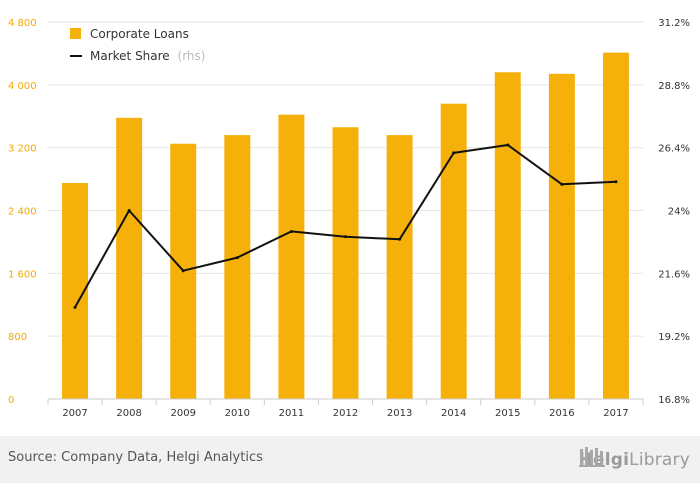  What do you see at coordinates (75, 307) in the screenshot?
I see `market-share-point-2007` at bounding box center [75, 307].